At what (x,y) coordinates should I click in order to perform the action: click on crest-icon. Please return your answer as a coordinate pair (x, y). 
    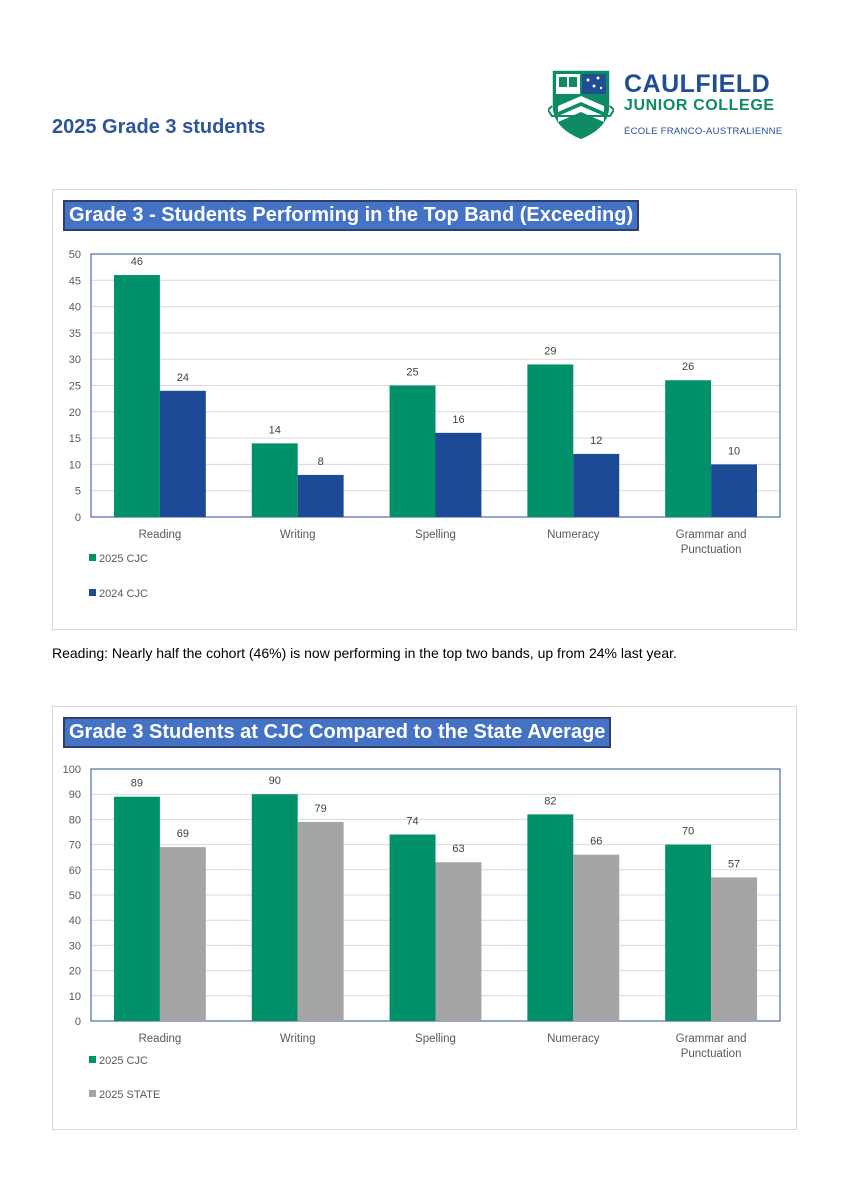
    Looking at the image, I should click on (581, 105).